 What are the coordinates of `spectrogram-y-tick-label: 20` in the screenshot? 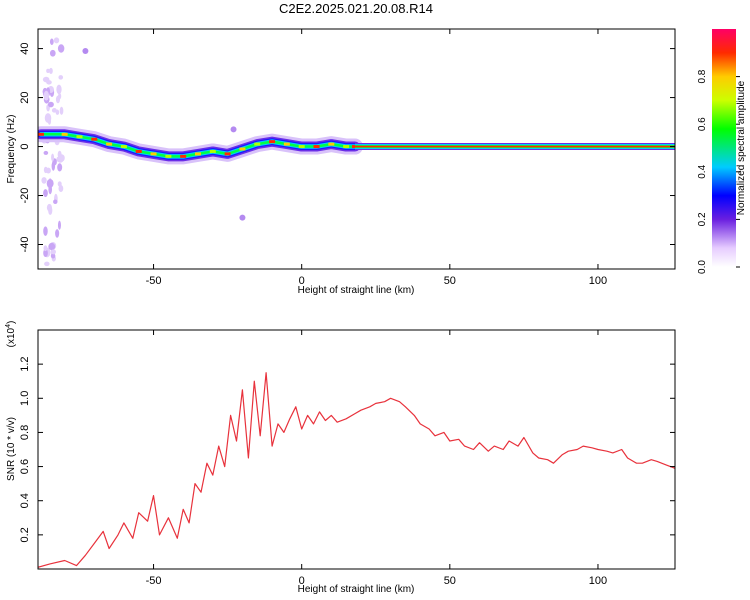 It's located at (25, 97).